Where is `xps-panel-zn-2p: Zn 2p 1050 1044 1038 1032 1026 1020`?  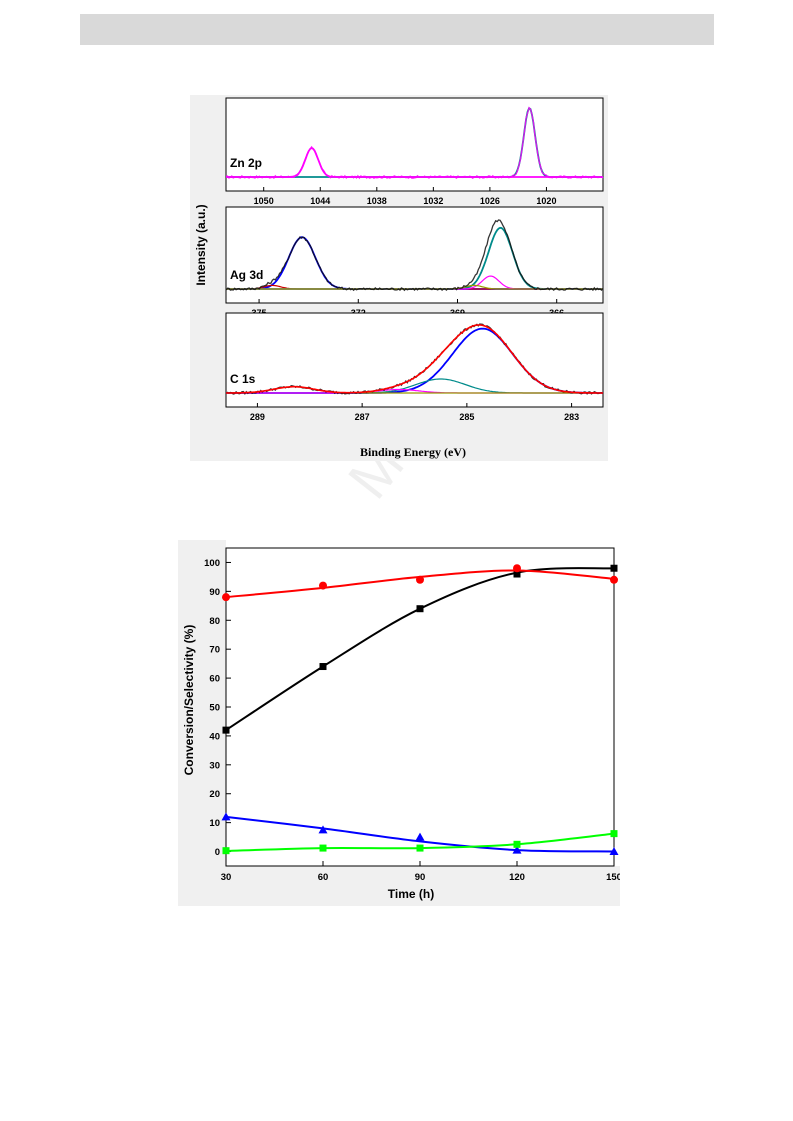
xps-panel-zn-2p: Zn 2p 1050 1044 1038 1032 1026 1020 is located at coordinates (414, 151).